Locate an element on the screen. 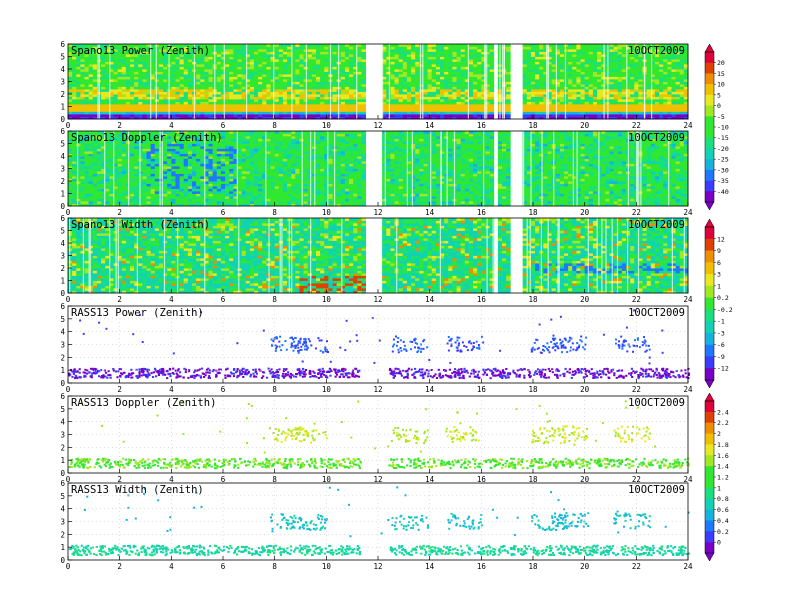 The image size is (792, 616). colorbar-label: 0.4 is located at coordinates (723, 521).